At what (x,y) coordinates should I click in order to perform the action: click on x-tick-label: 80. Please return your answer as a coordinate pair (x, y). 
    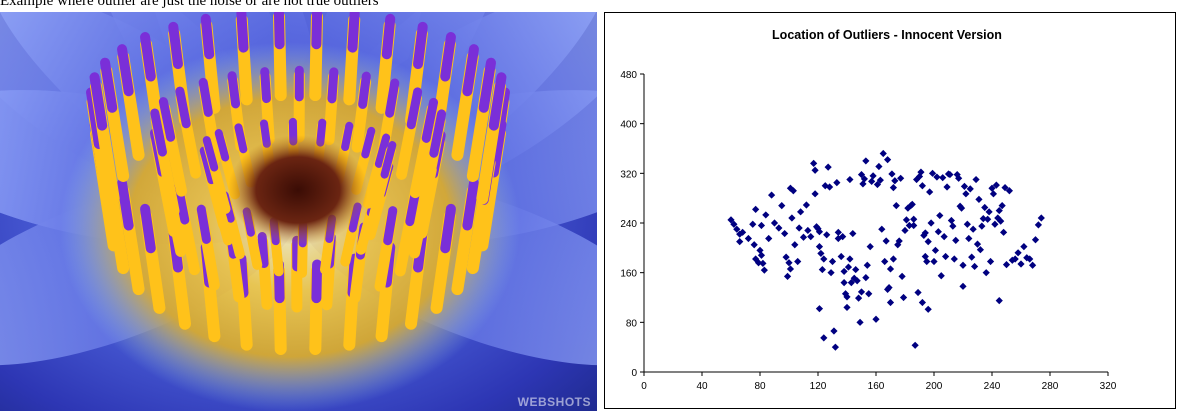
    Looking at the image, I should click on (760, 386).